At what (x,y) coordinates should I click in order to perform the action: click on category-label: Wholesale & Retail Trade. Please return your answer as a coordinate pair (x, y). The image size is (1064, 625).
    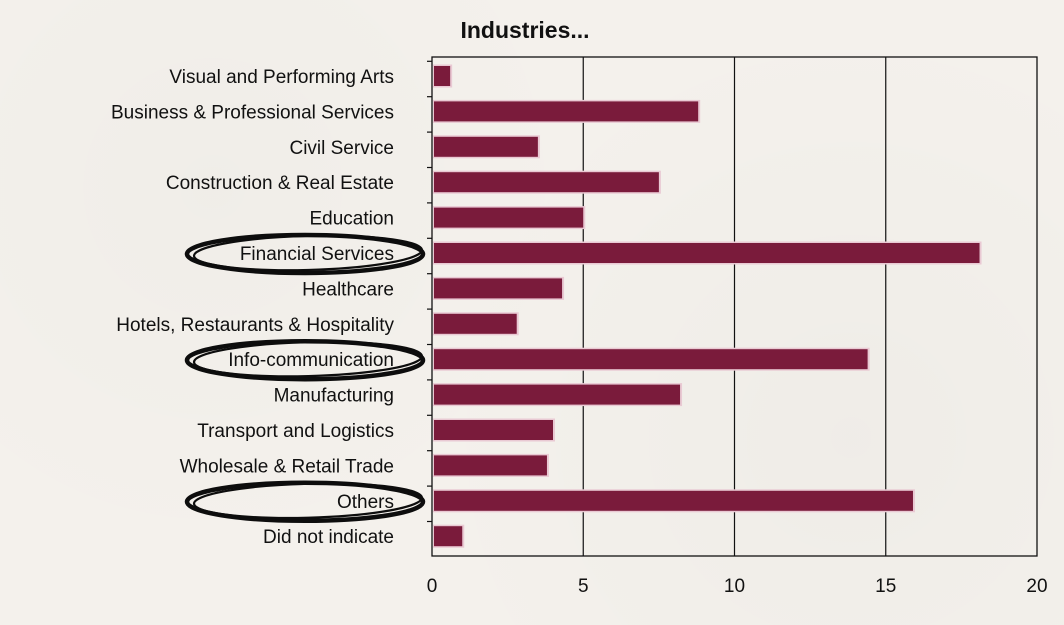
    Looking at the image, I should click on (287, 466).